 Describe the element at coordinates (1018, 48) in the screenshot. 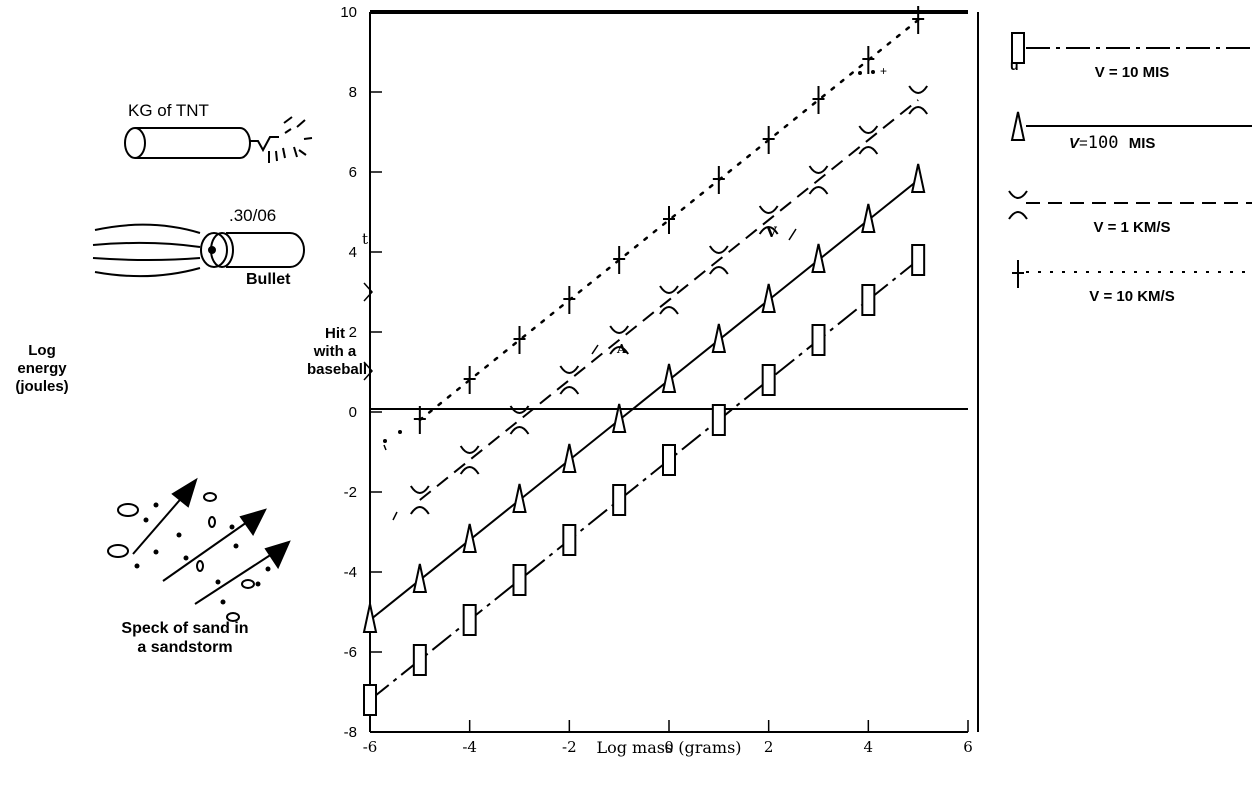

I see `legend-marker-square` at that location.